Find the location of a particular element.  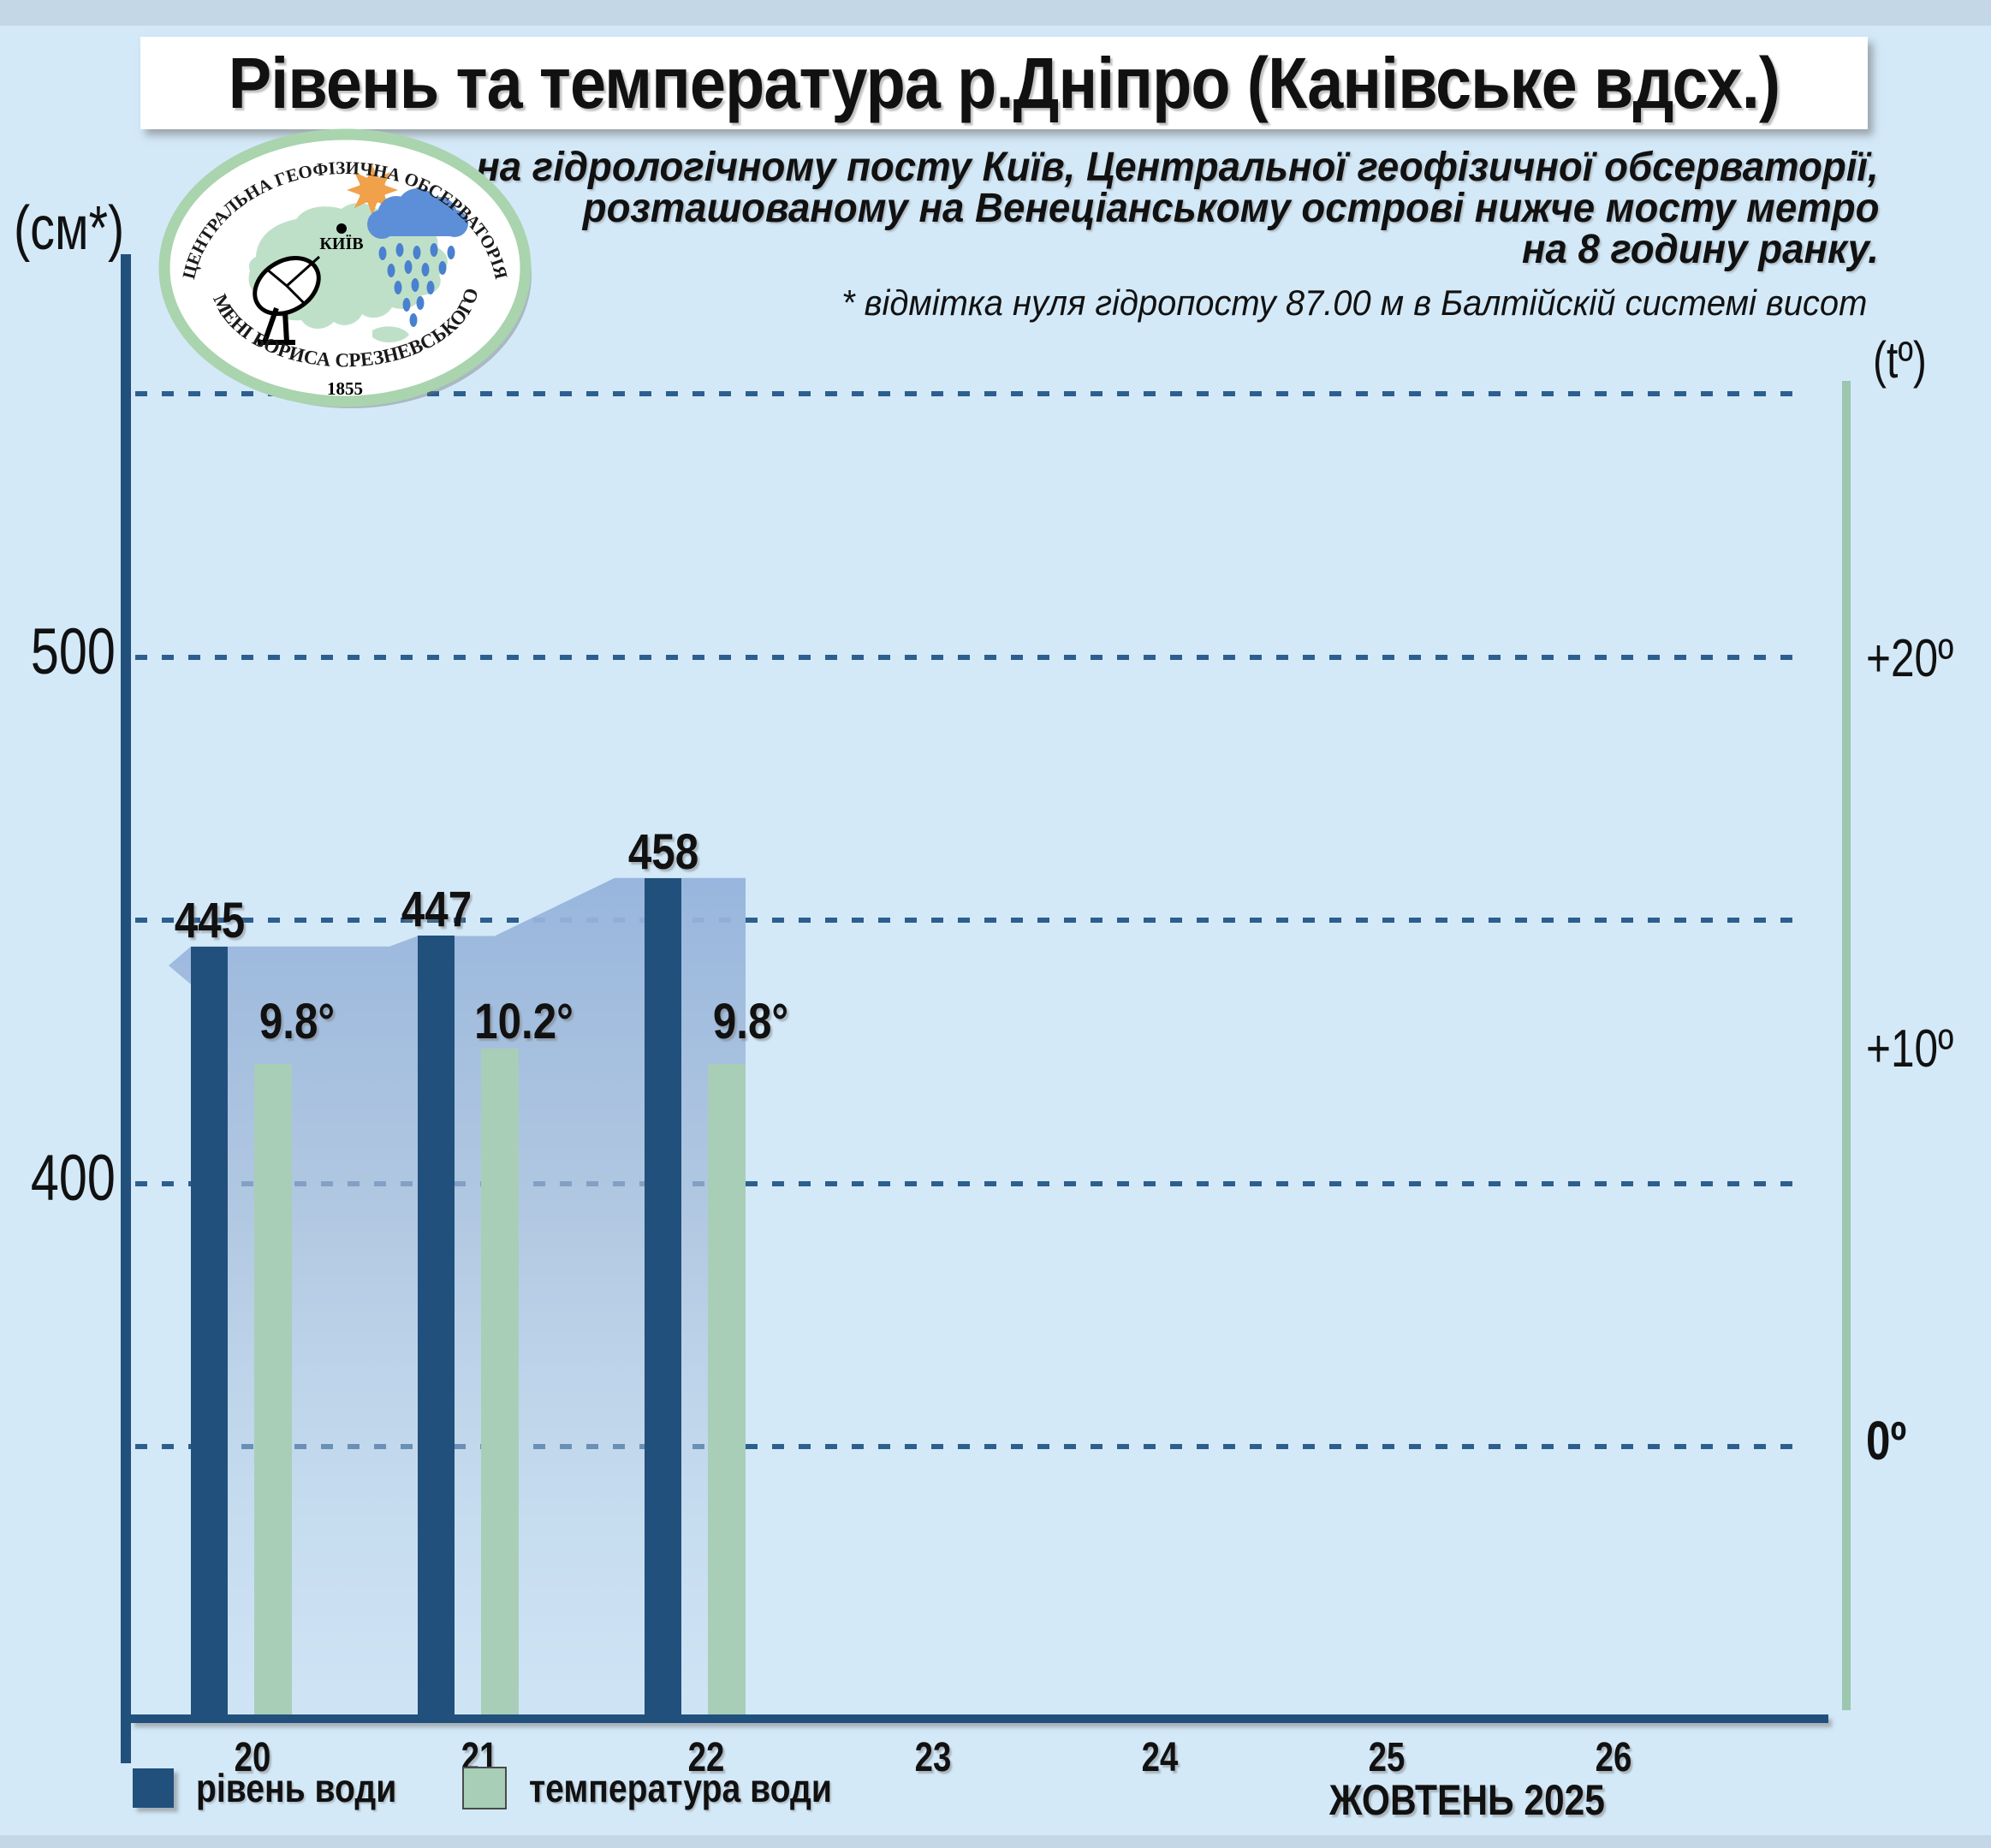

month-label: ЖОВТЕНЬ 2025 is located at coordinates (1467, 1800).